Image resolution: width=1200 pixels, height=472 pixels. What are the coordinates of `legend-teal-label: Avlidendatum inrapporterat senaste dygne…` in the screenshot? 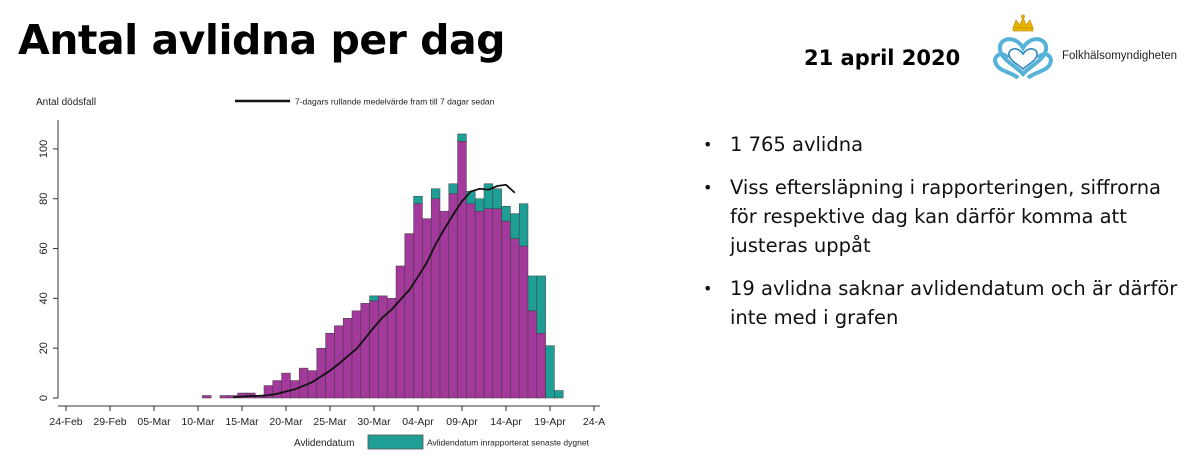 It's located at (508, 443).